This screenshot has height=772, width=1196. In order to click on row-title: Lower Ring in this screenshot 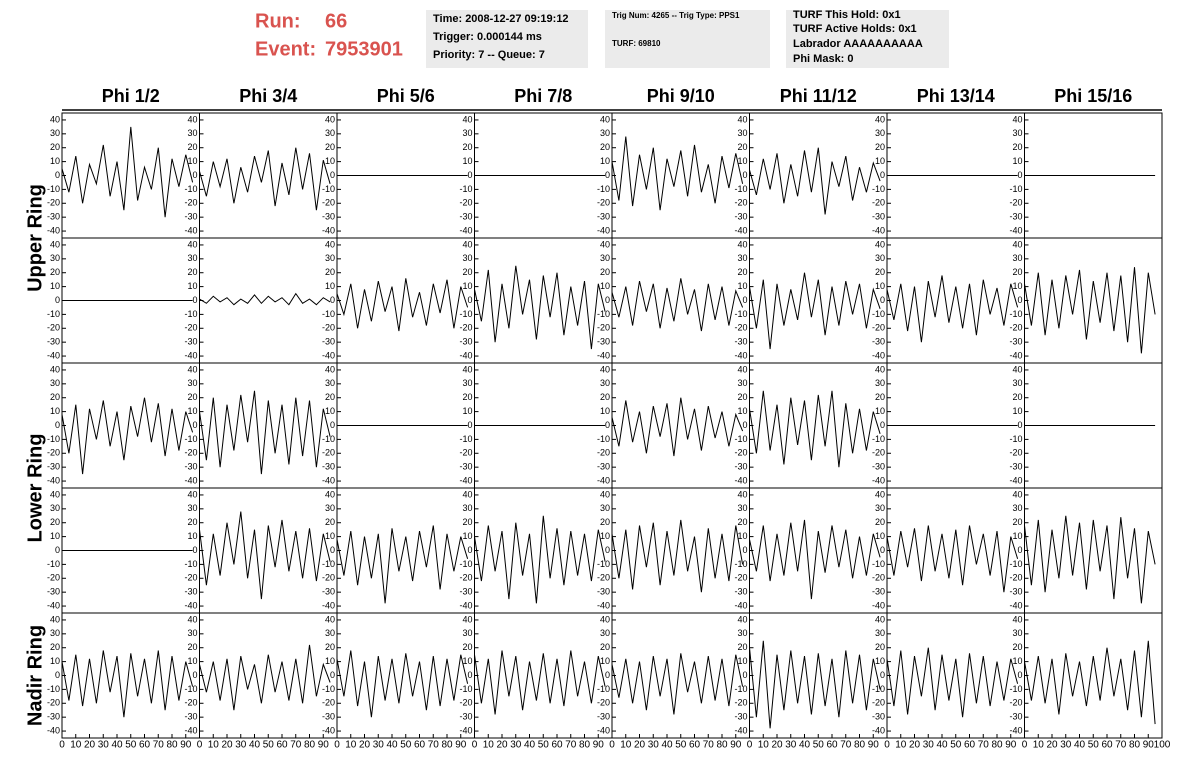, I will do `click(35, 488)`.